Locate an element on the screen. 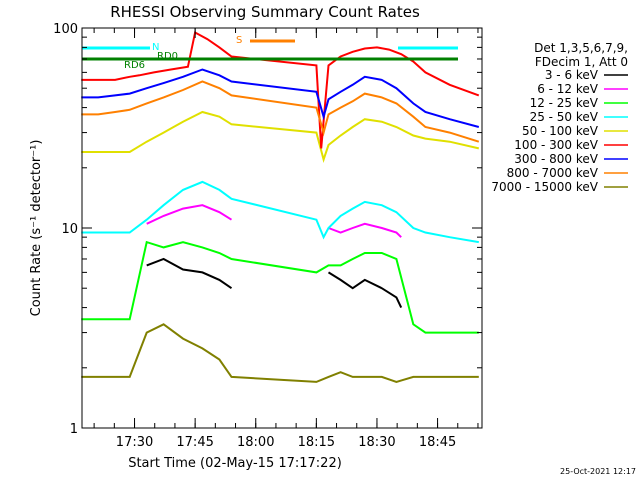 The height and width of the screenshot is (480, 640). legend-label-5: 100 - 300 keV is located at coordinates (556, 145).